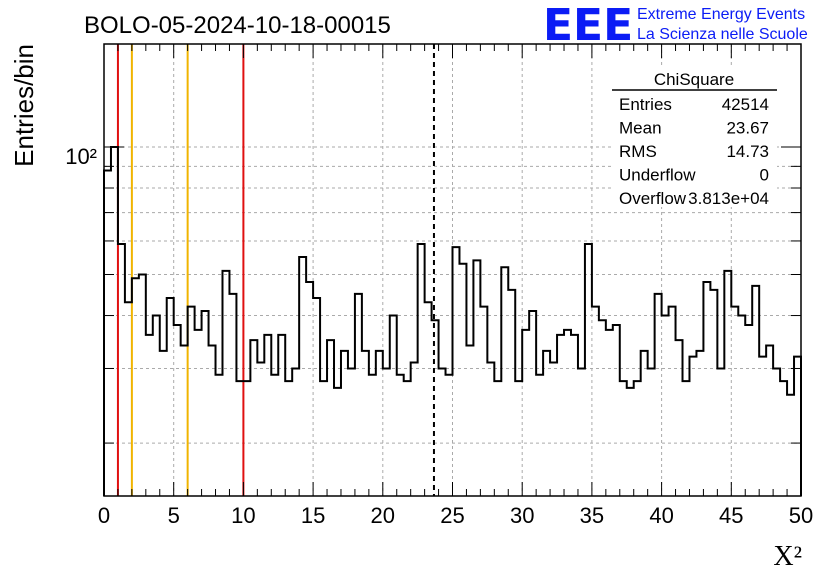  Describe the element at coordinates (731, 515) in the screenshot. I see `x-tick-label: 45` at that location.